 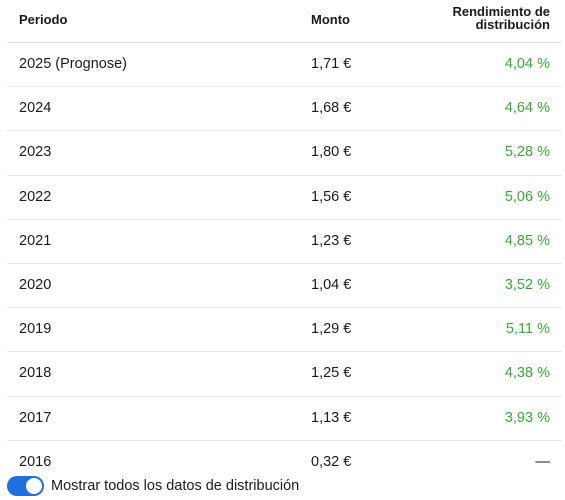 What do you see at coordinates (331, 152) in the screenshot?
I see `cell-monto: 1,80 €` at bounding box center [331, 152].